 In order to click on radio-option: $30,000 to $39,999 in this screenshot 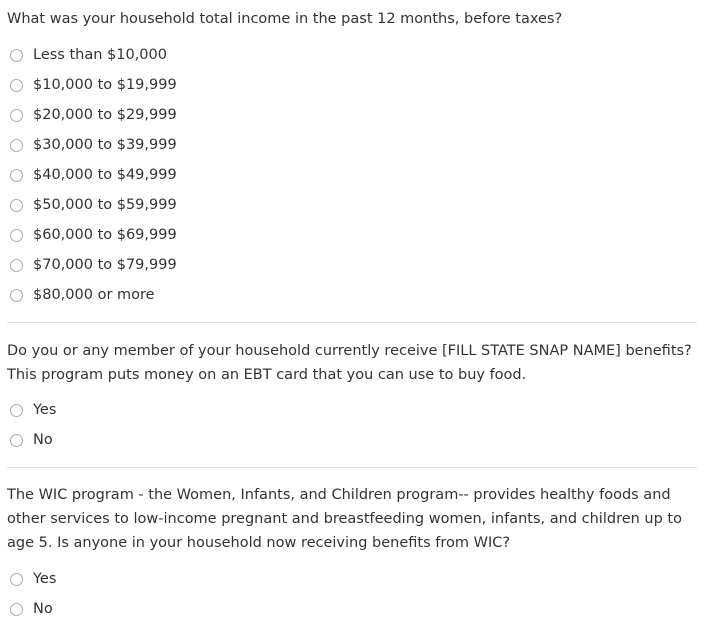, I will do `click(352, 145)`.